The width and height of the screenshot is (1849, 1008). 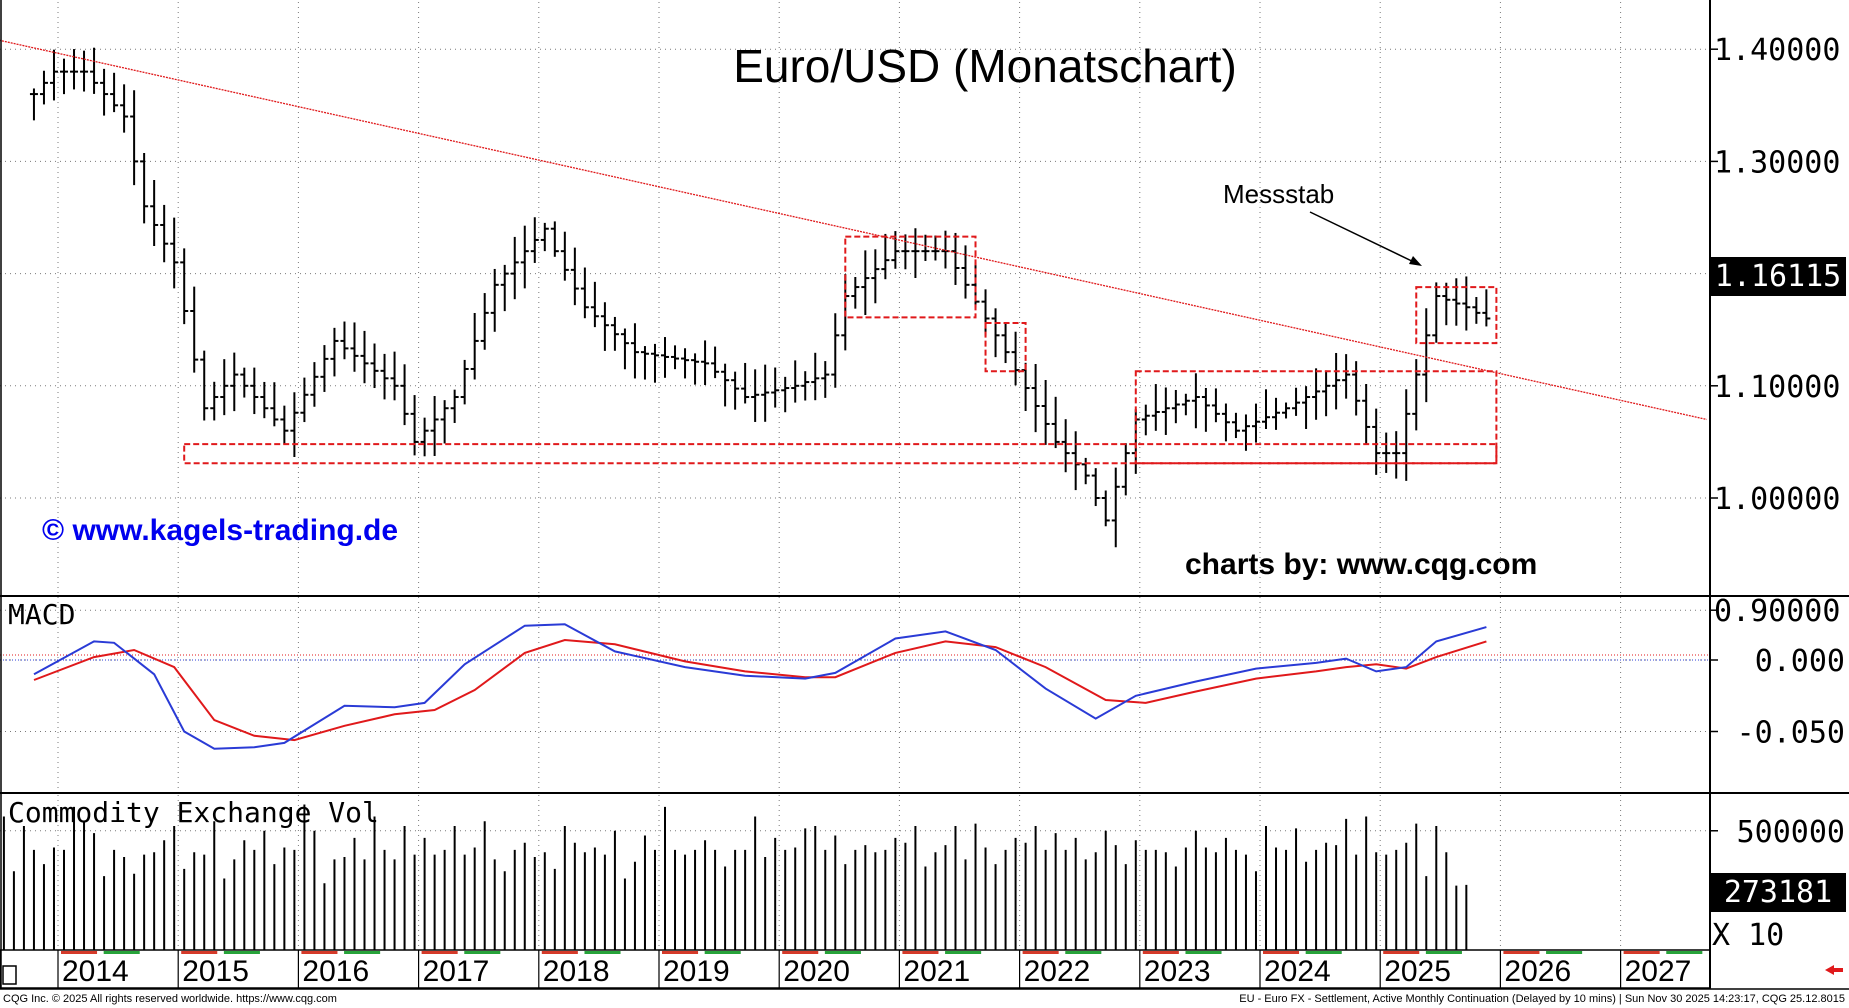 I want to click on year-tick-label: 2020, so click(x=816, y=971).